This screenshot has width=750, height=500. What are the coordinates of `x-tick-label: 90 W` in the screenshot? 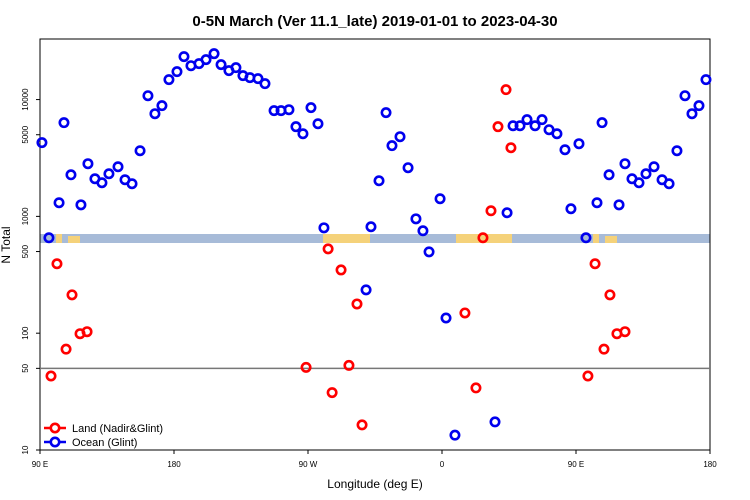 It's located at (308, 464).